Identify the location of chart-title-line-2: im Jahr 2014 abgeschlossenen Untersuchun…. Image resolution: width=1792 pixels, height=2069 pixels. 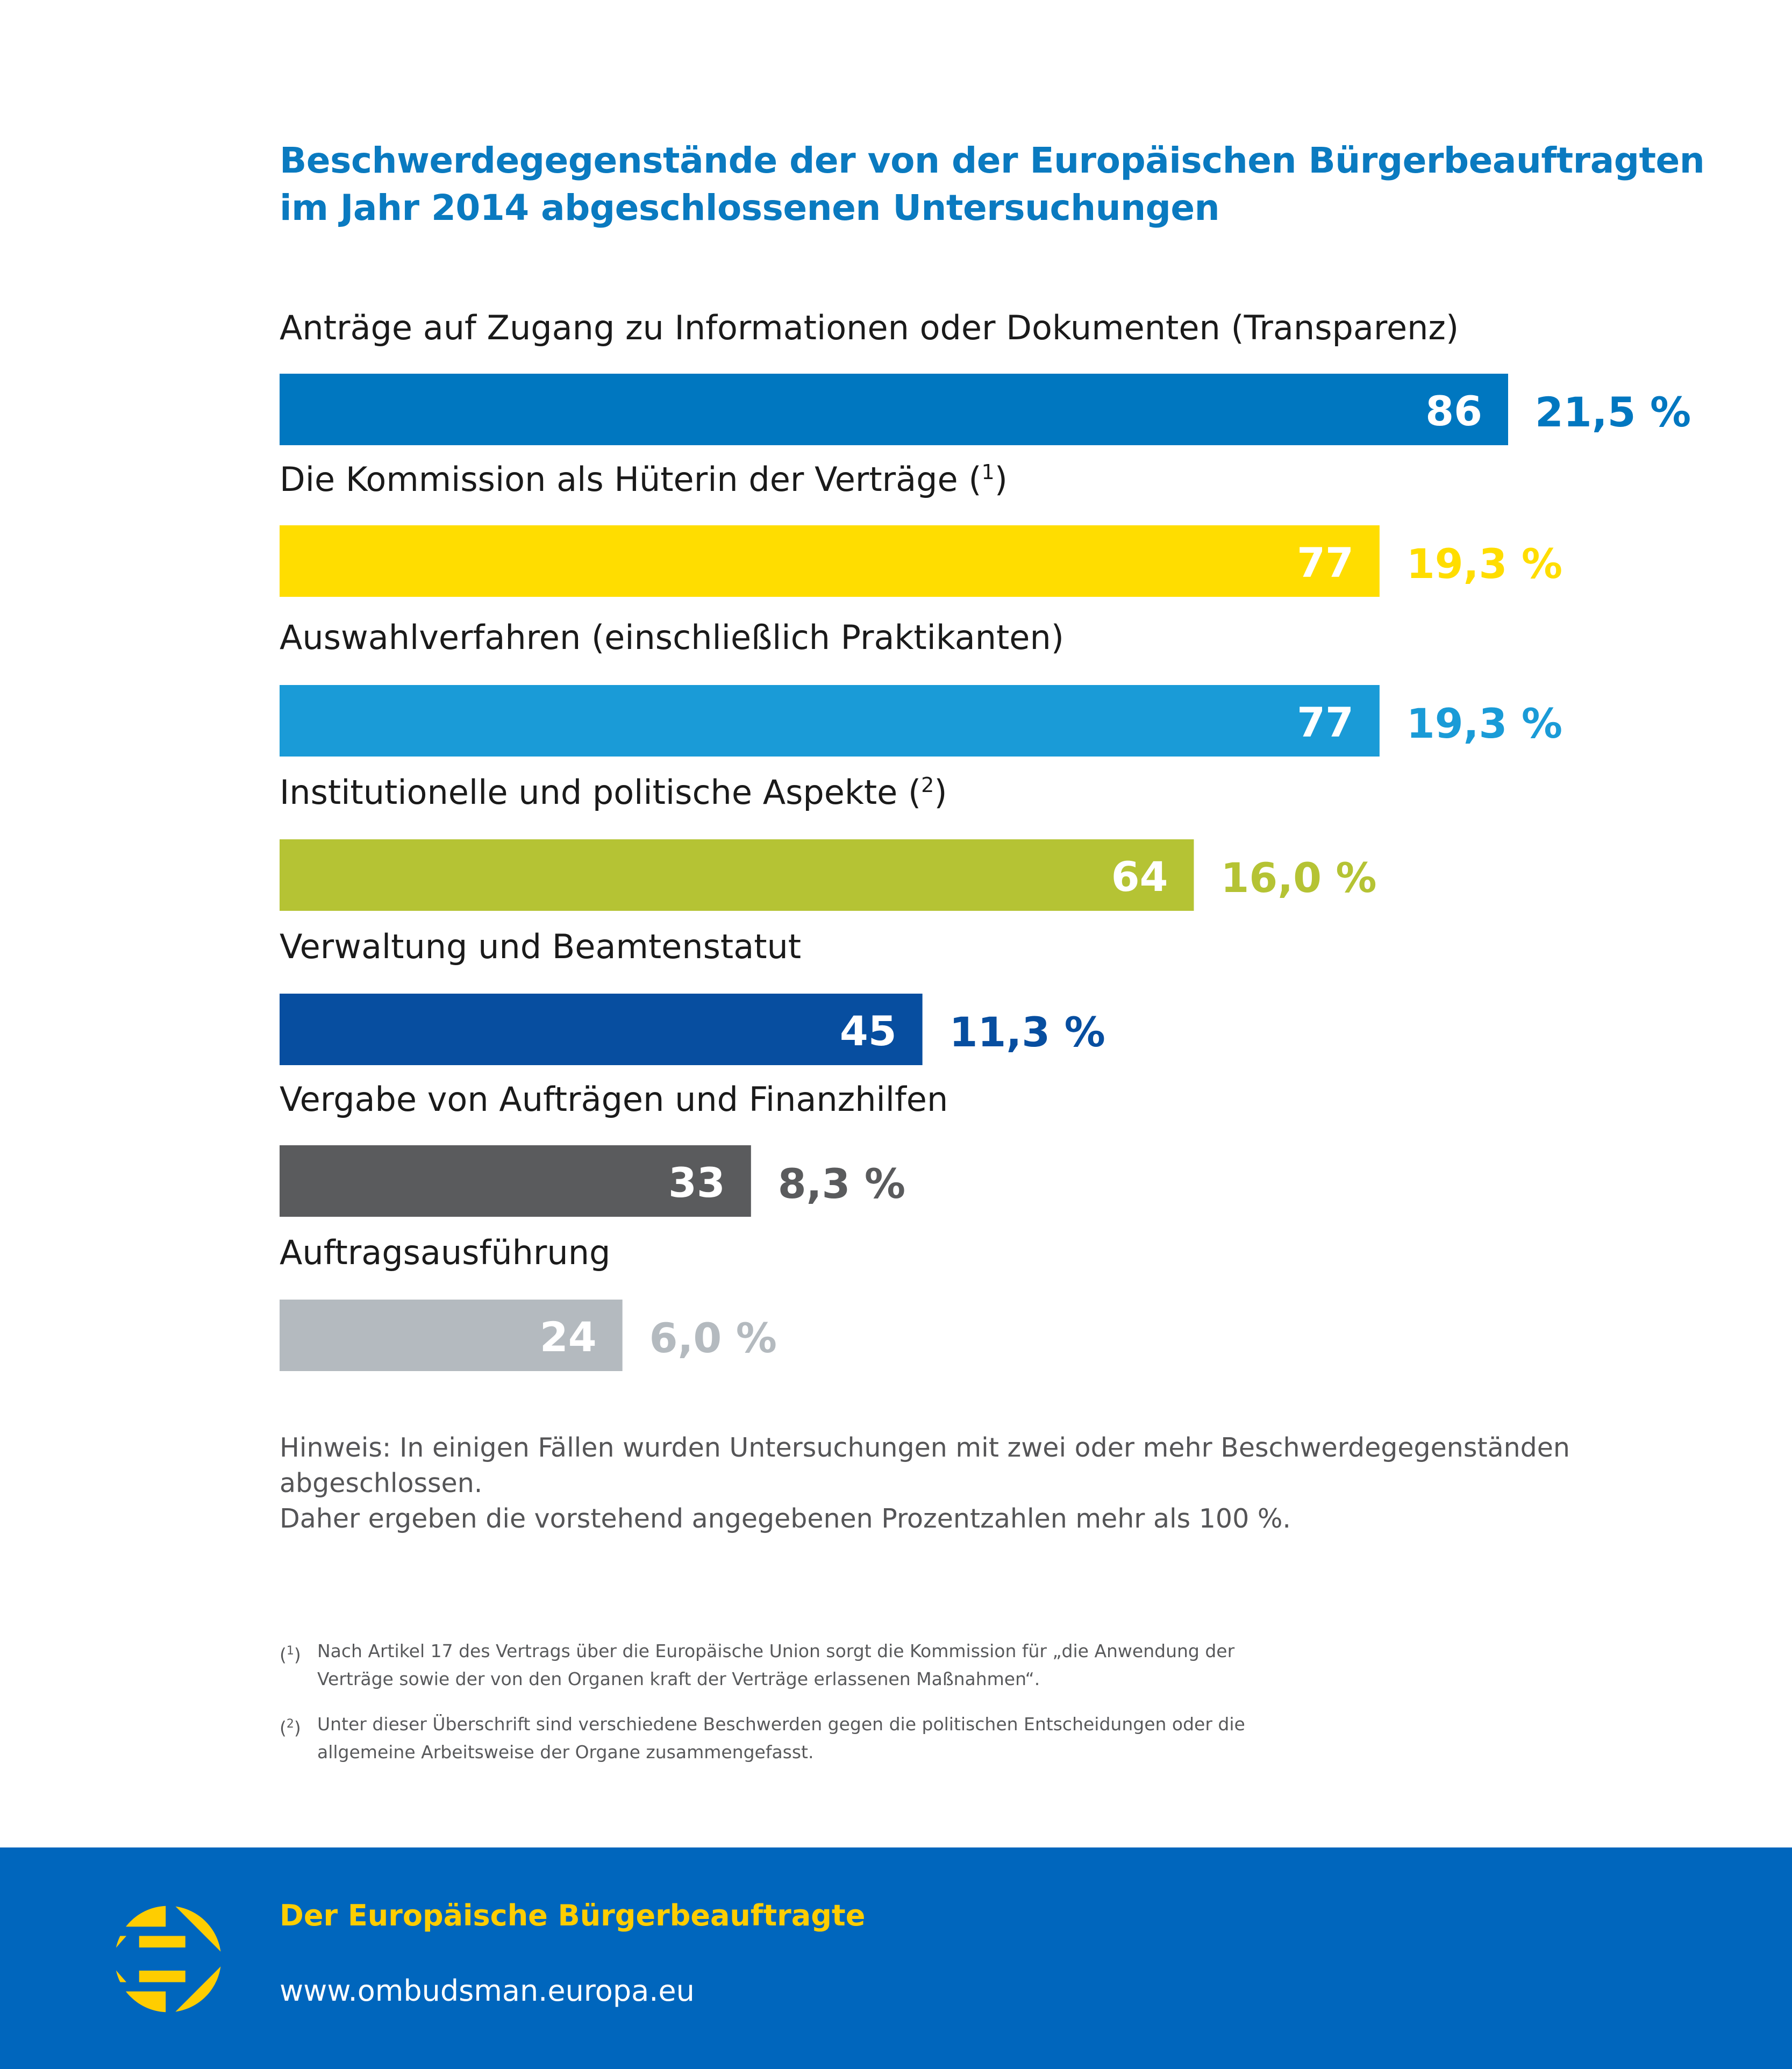
(750, 208).